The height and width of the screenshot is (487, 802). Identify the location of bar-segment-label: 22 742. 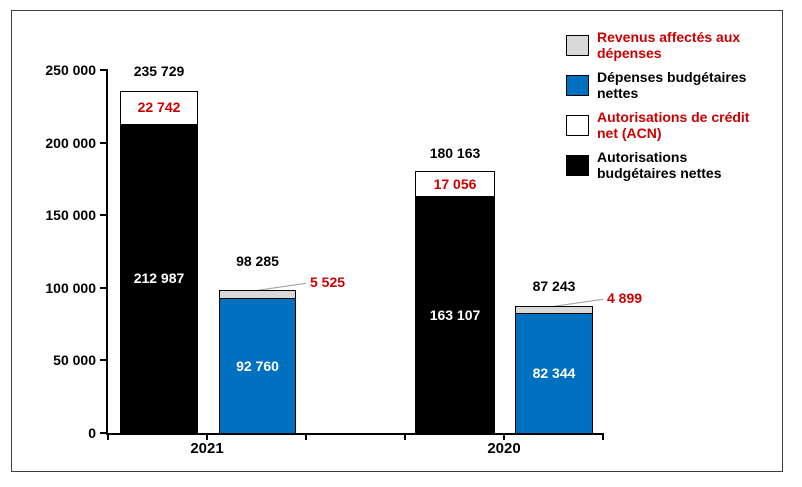
(159, 107).